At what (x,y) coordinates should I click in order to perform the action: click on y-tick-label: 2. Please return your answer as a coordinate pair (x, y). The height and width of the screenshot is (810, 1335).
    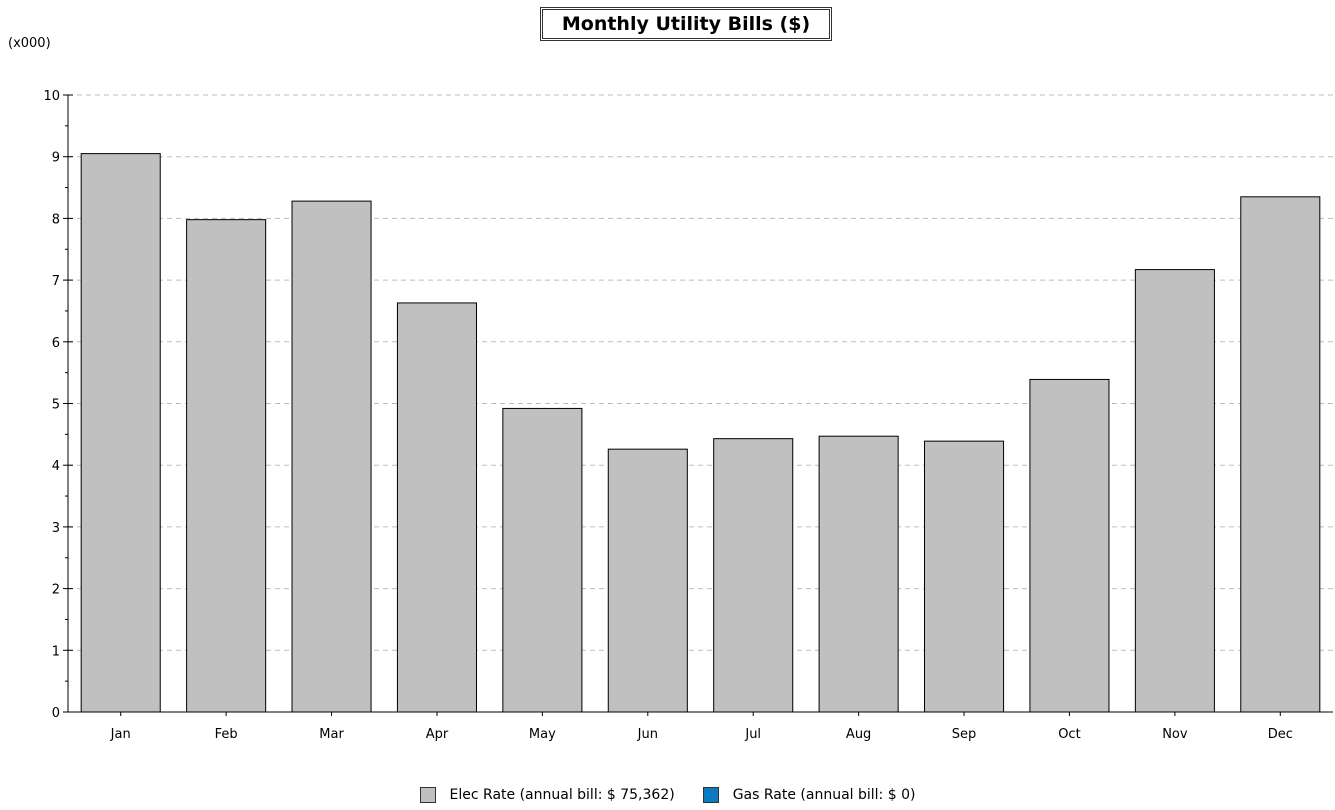
    Looking at the image, I should click on (56, 590).